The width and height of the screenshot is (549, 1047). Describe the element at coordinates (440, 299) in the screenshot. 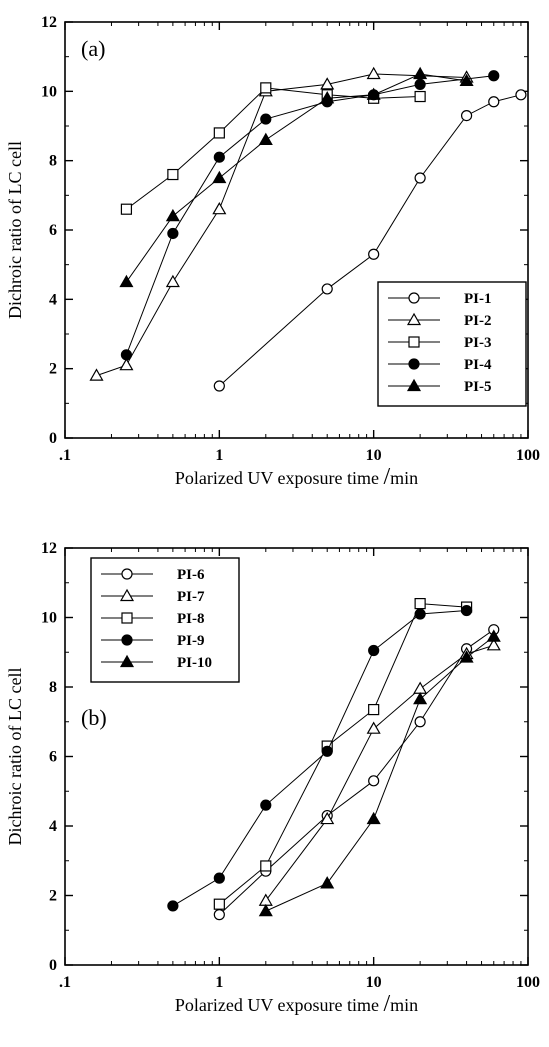

I see `legend-entry-PI-1: PI-1` at that location.